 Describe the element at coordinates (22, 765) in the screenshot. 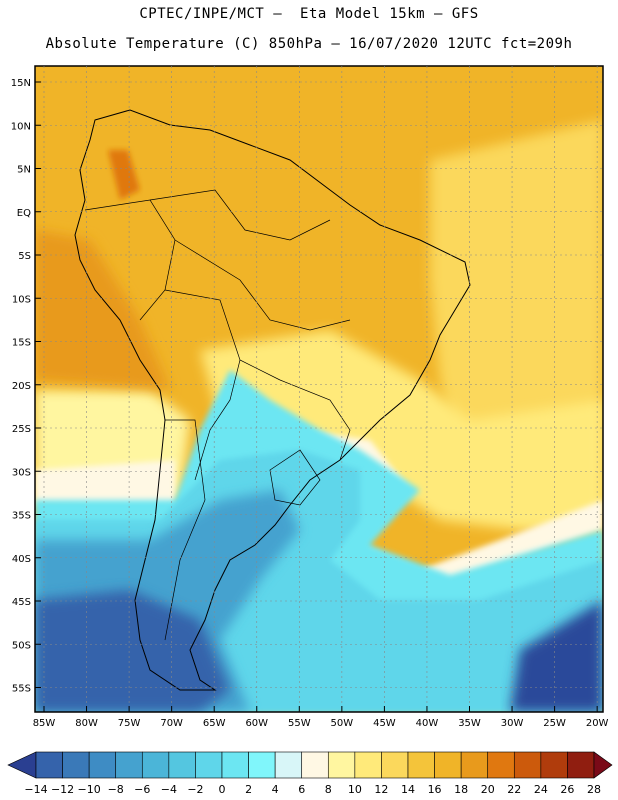

I see `colorbar-low-arrow` at that location.